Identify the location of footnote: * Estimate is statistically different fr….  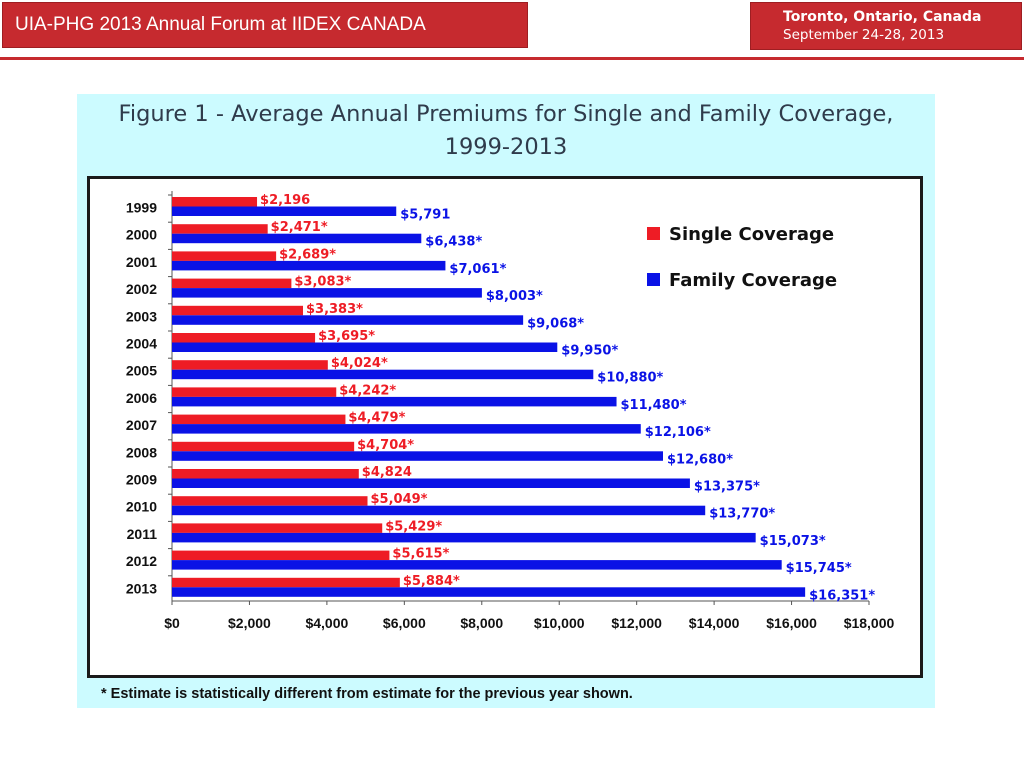
(367, 694).